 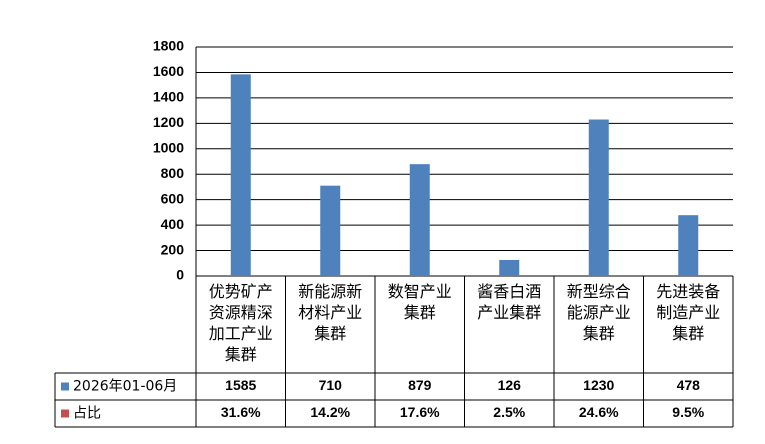 I want to click on table-cell: 17.6%, so click(x=420, y=412).